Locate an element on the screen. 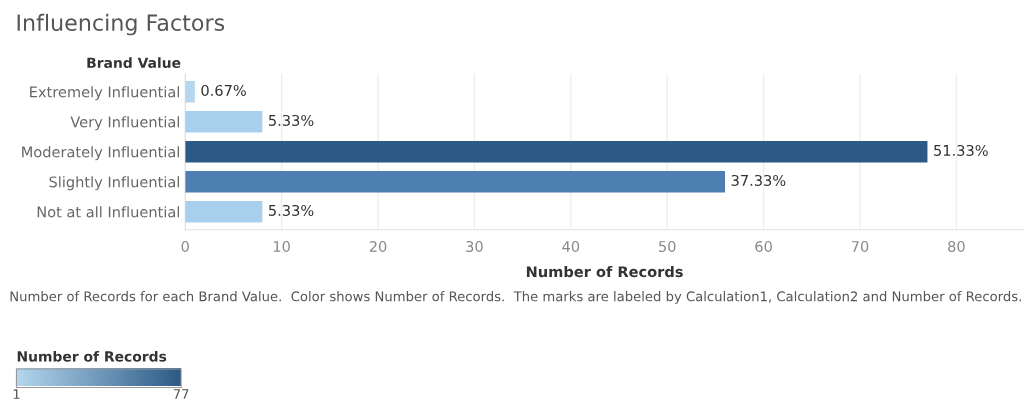  x-tick-label: 30 is located at coordinates (474, 246).